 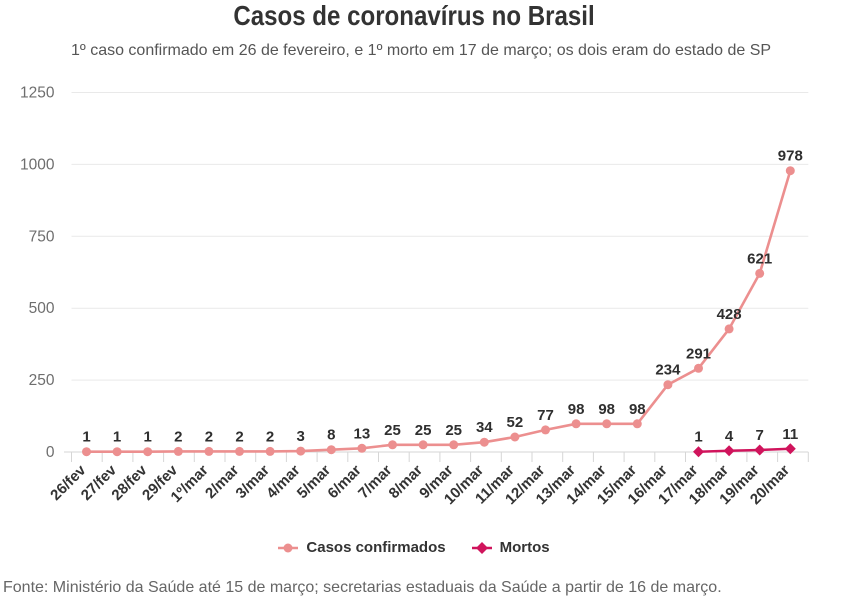 I want to click on svg-text: 7/mar, so click(x=375, y=482).